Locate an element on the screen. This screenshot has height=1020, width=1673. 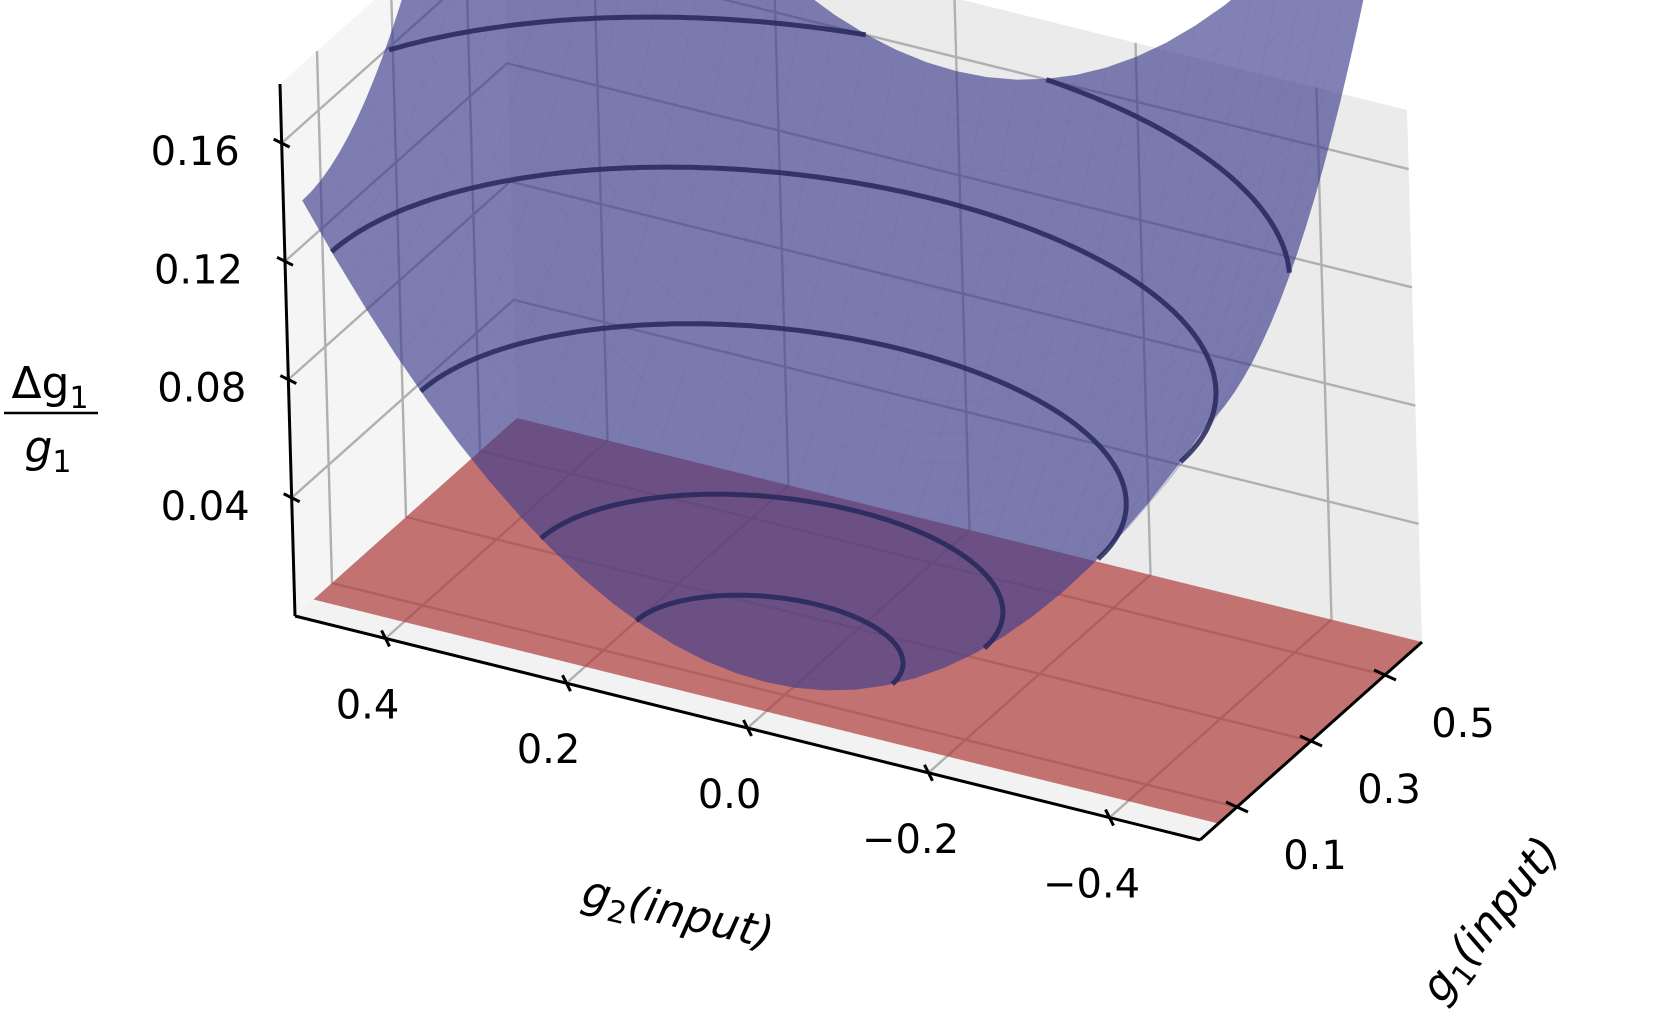
surface-facet is located at coordinates (1149, 504).